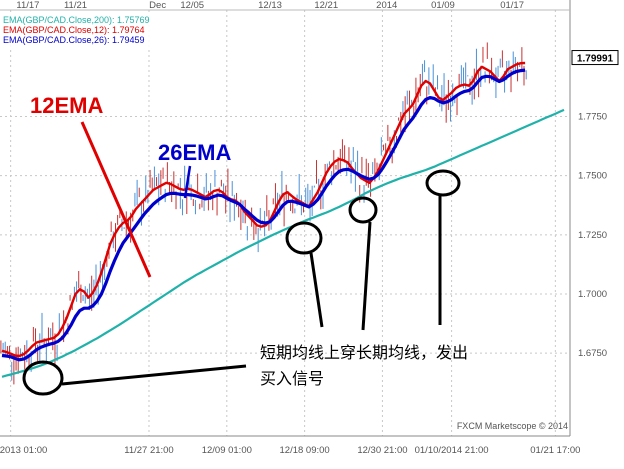  What do you see at coordinates (76, 20) in the screenshot?
I see `legend-entry: EMA(GBP/CAD.Close,200): 1.75769` at bounding box center [76, 20].